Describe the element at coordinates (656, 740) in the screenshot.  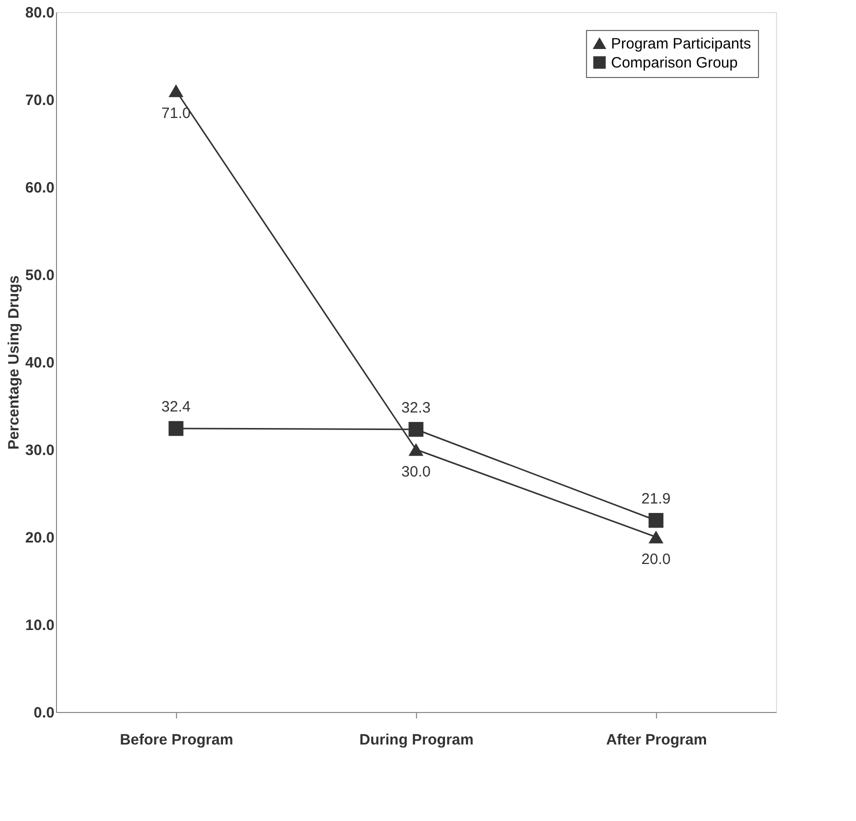
I see `x-tick-label: After Program` at that location.